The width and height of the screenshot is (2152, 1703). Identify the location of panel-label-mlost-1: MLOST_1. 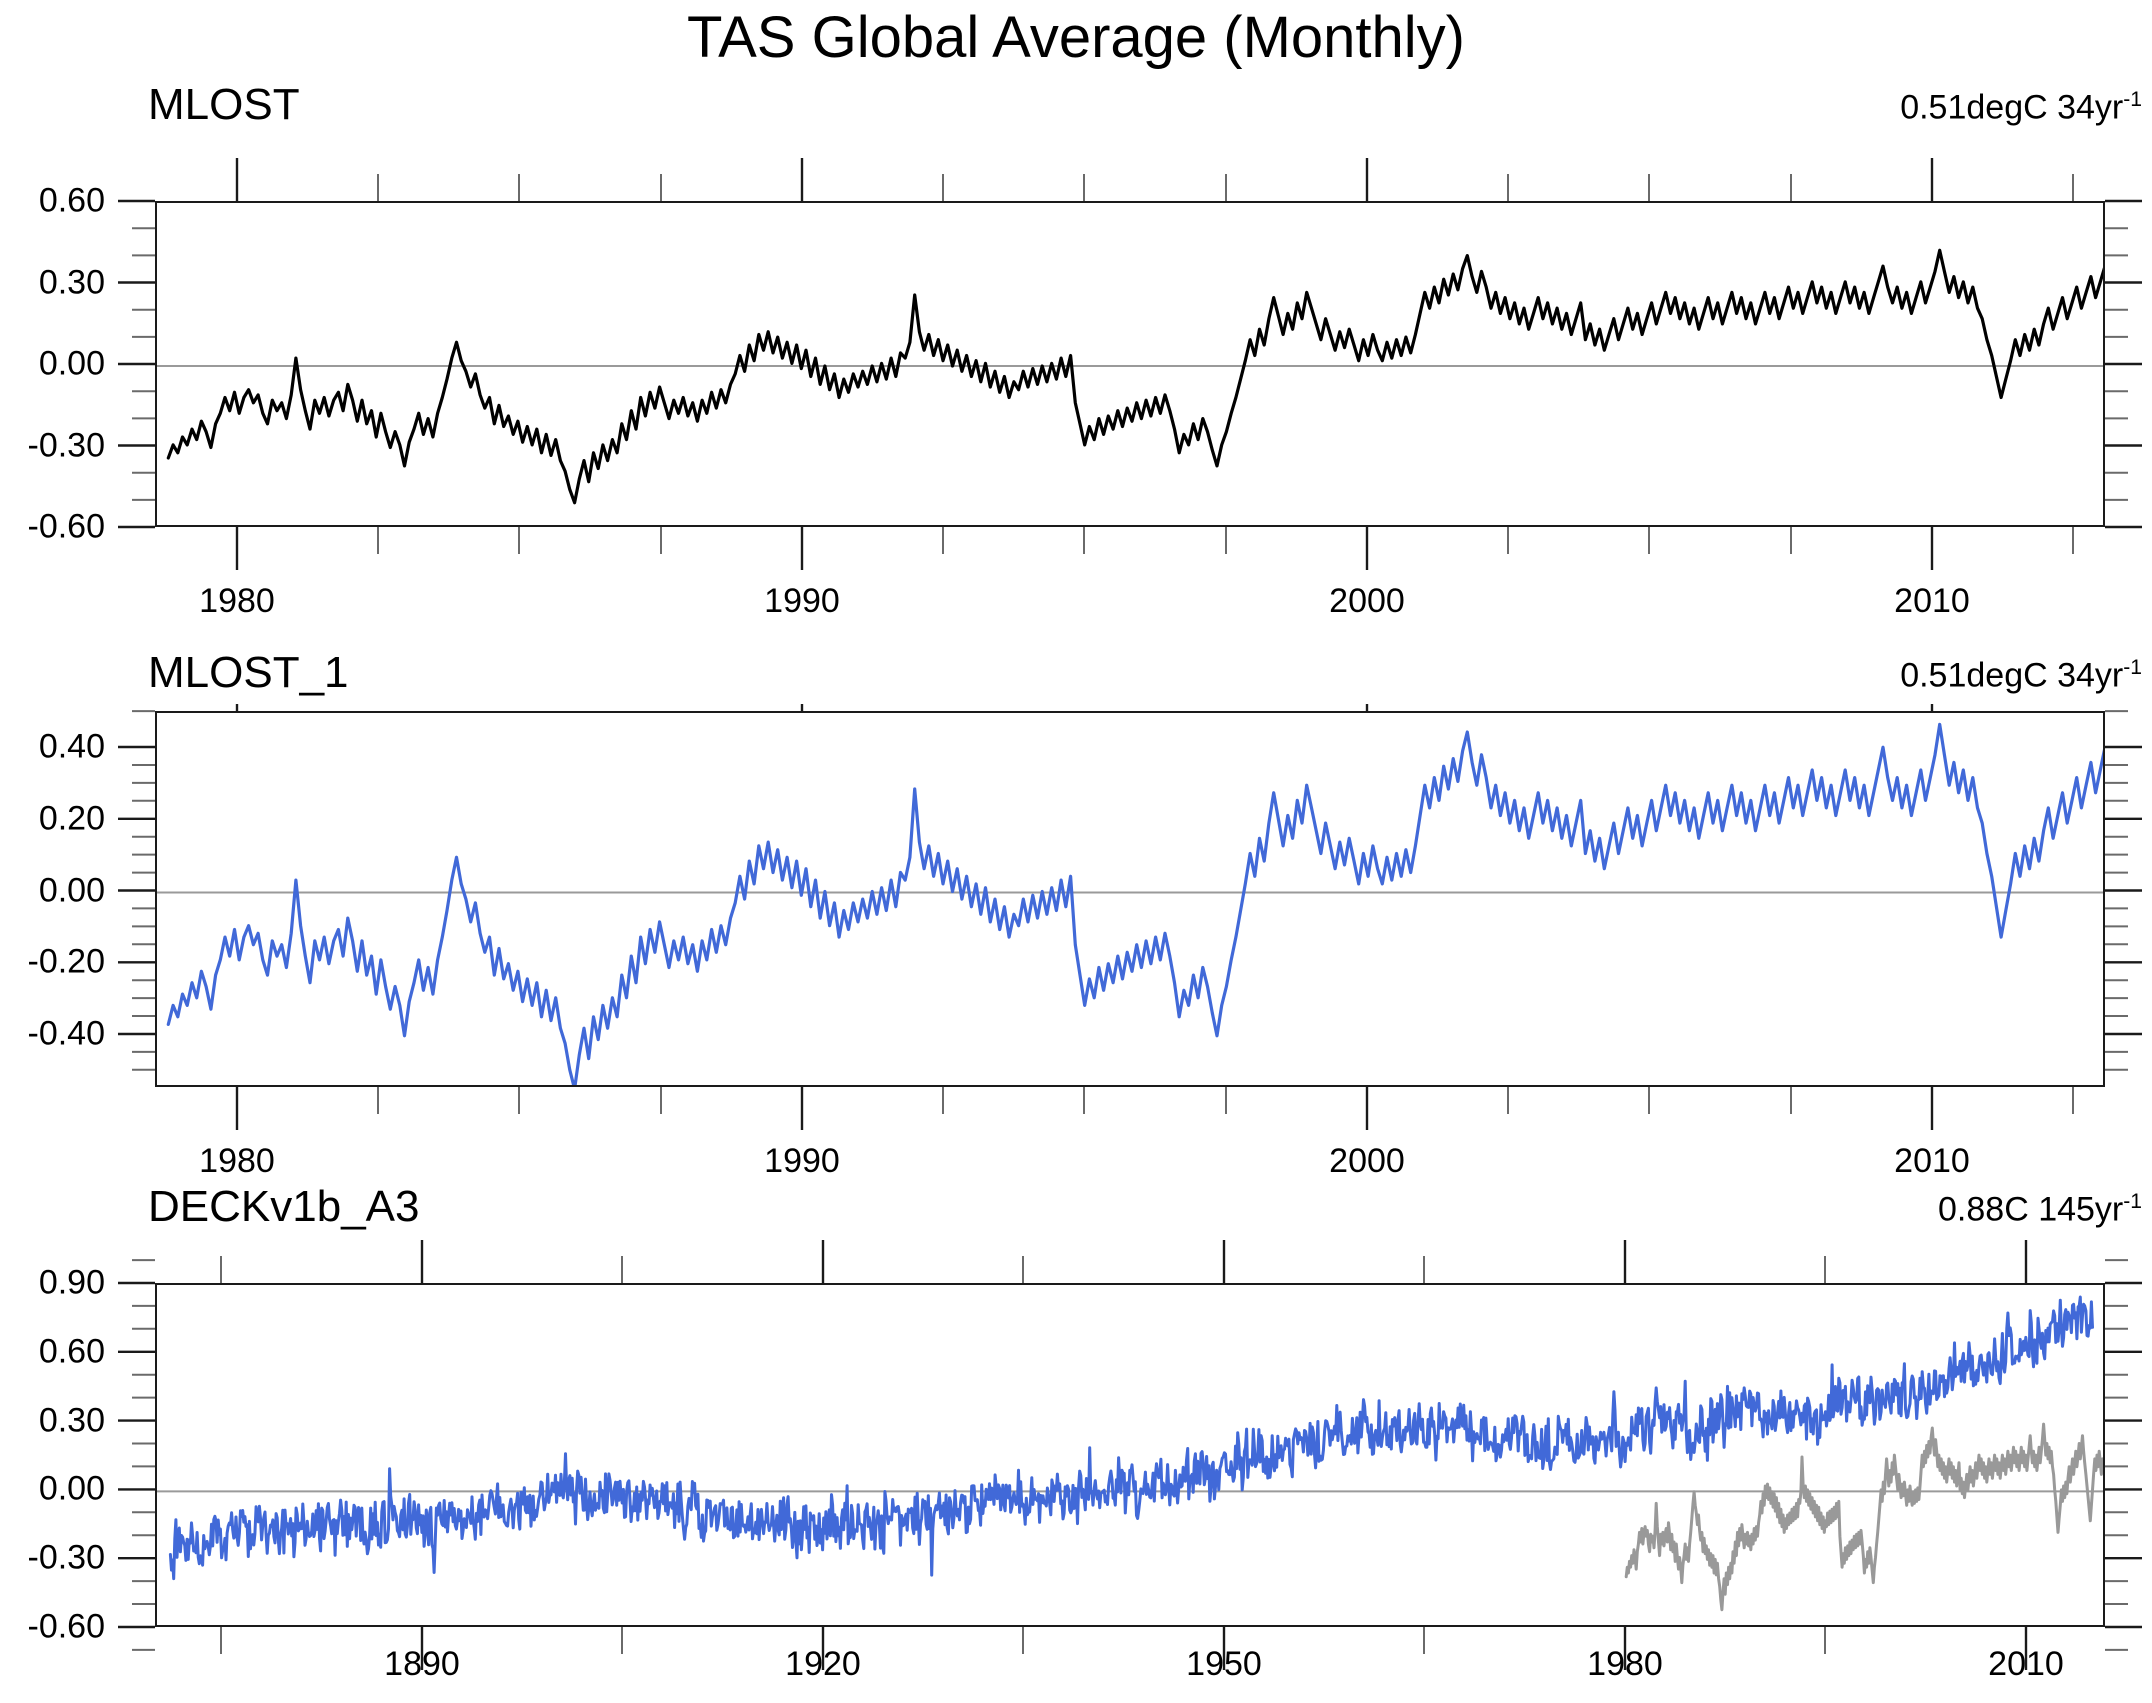
(248, 672).